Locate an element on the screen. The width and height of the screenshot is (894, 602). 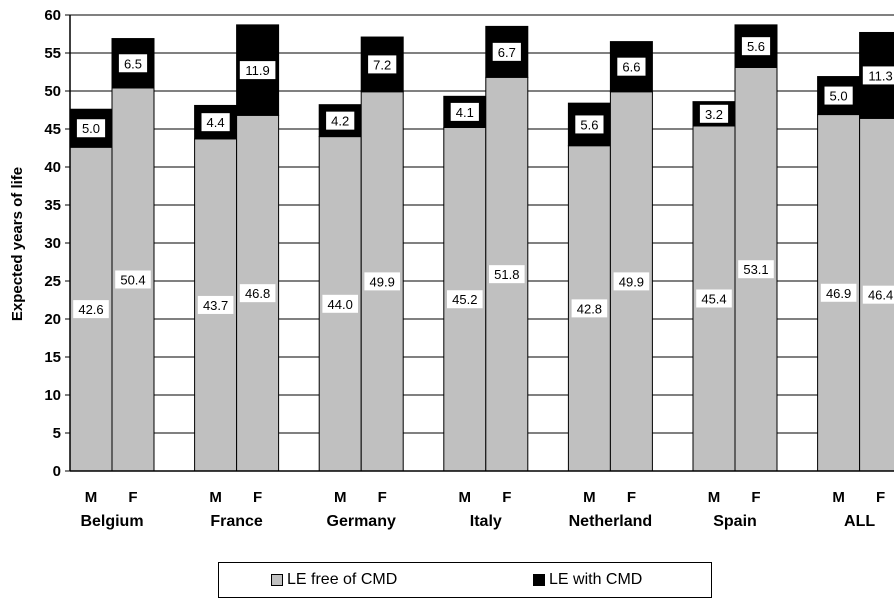
data-label-free: 53.1 is located at coordinates (755, 269).